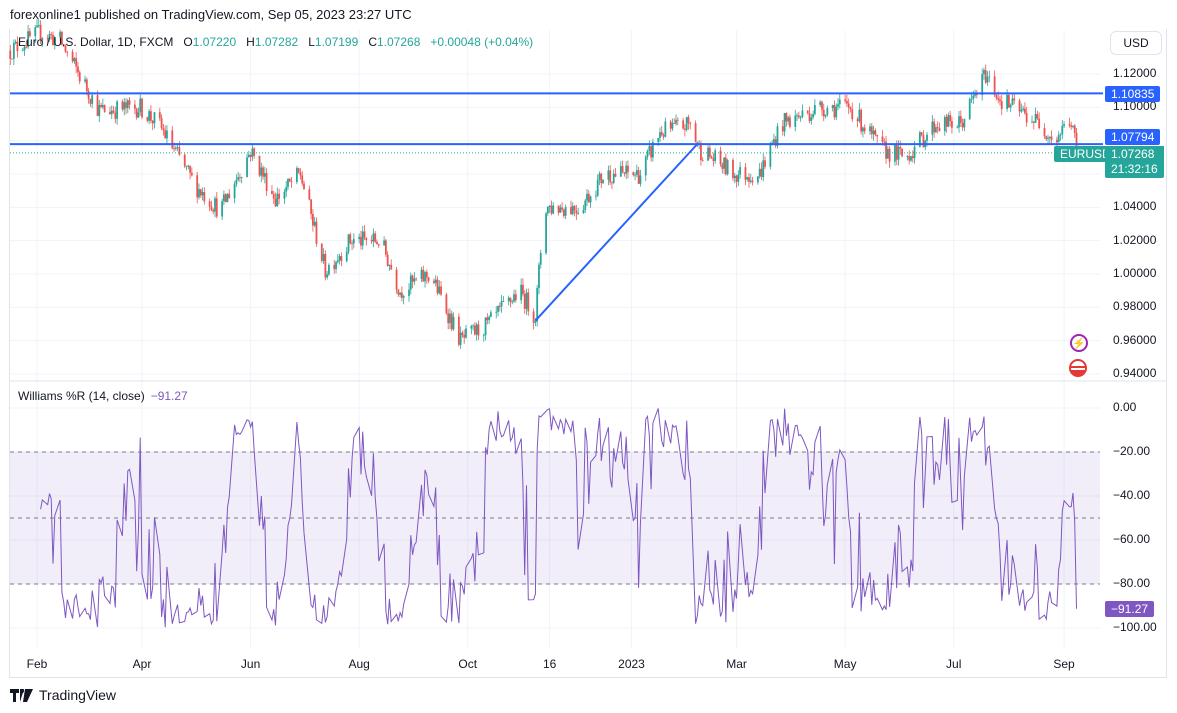  What do you see at coordinates (21, 695) in the screenshot?
I see `tradingview-logo-icon` at bounding box center [21, 695].